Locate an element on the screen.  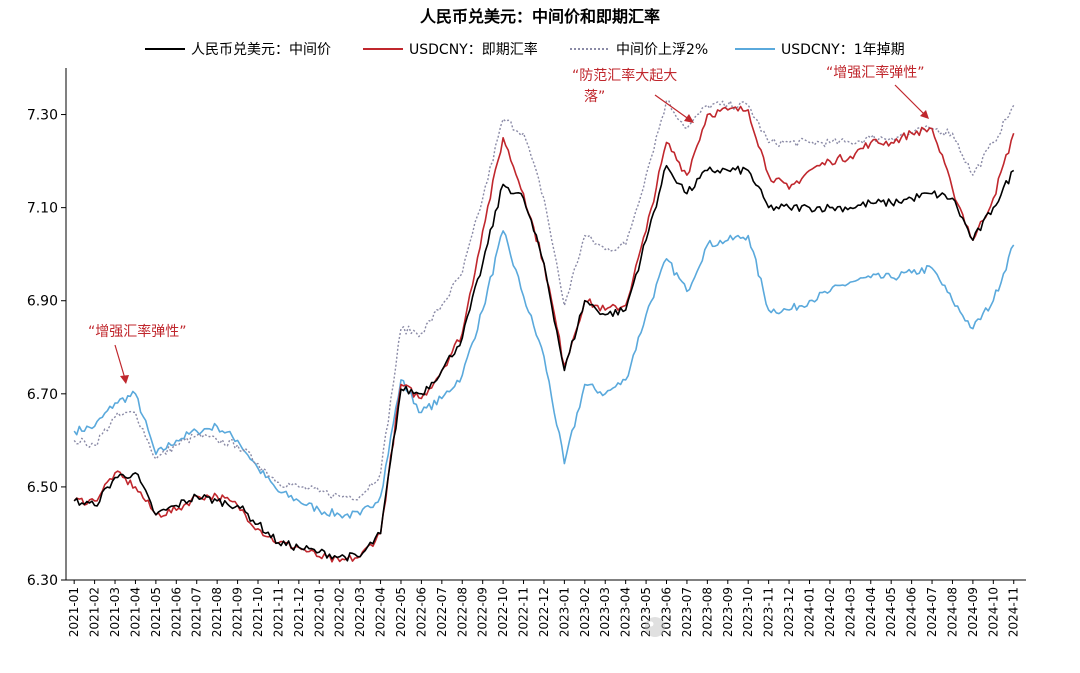
x-tick-label: 2024-09 is located at coordinates (973, 612).